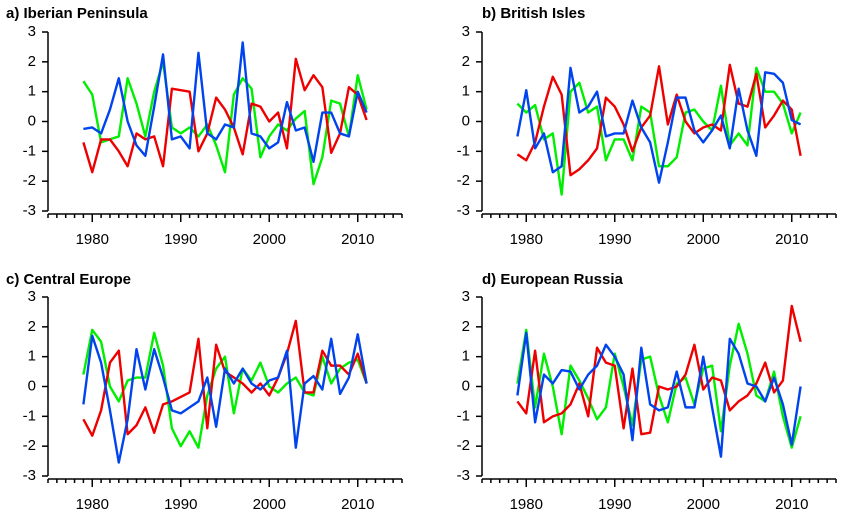 The height and width of the screenshot is (516, 843). Describe the element at coordinates (533, 13) in the screenshot. I see `panel-title: b) British Isles` at that location.